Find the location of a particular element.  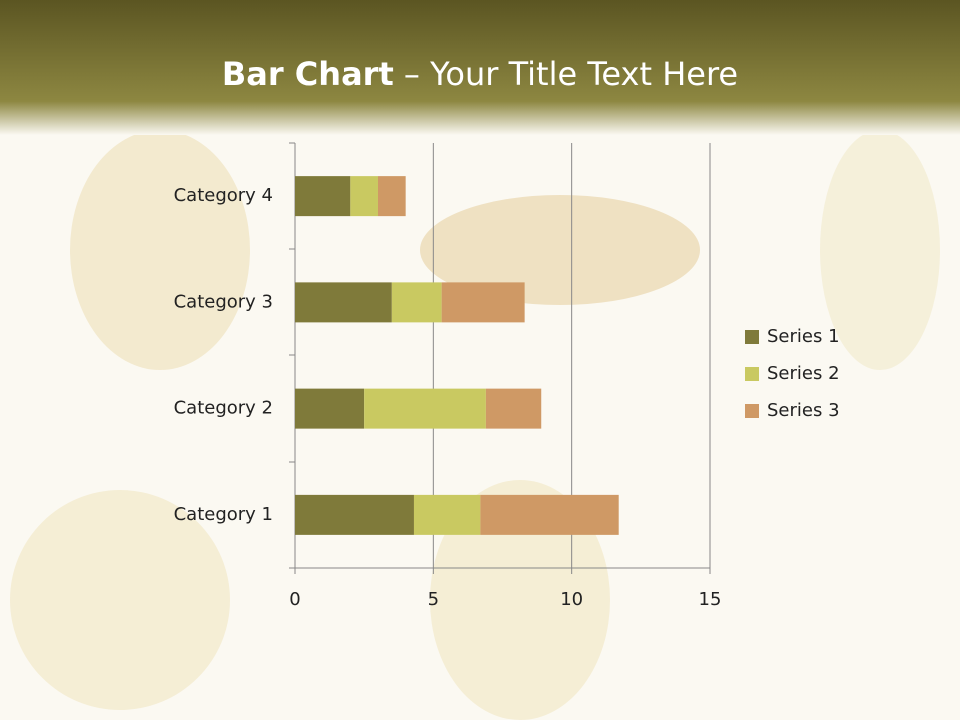

y-tick-label: Category 1 is located at coordinates (223, 514).